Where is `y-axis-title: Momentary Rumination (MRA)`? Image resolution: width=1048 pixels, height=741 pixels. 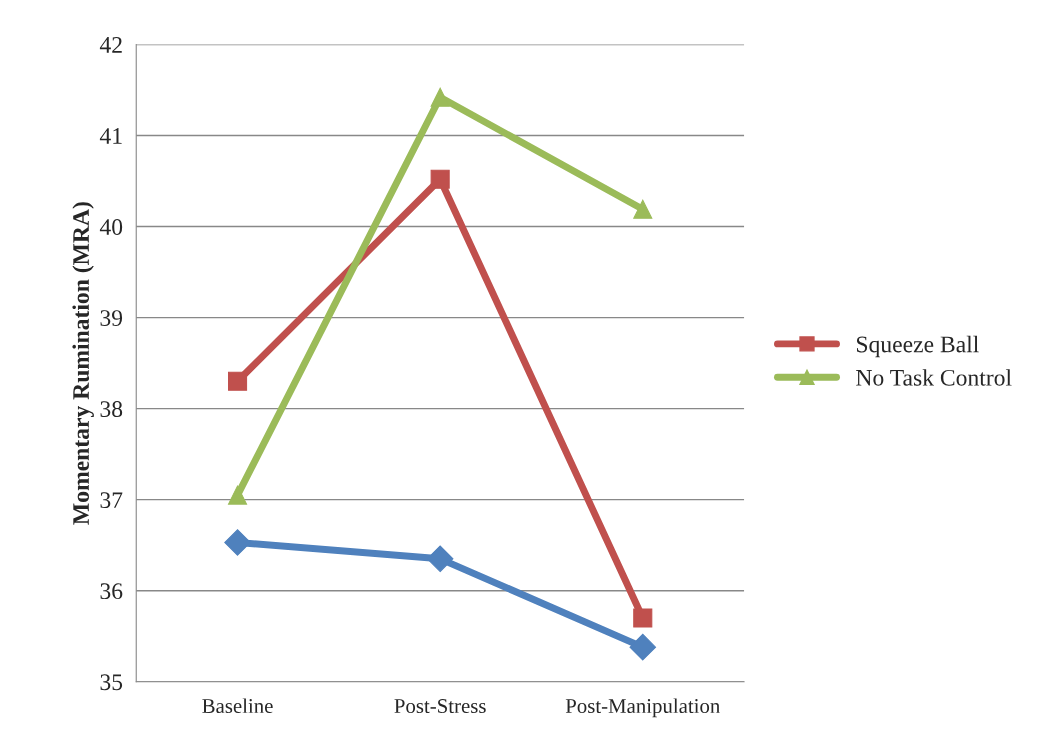
y-axis-title: Momentary Rumination (MRA) is located at coordinates (83, 363).